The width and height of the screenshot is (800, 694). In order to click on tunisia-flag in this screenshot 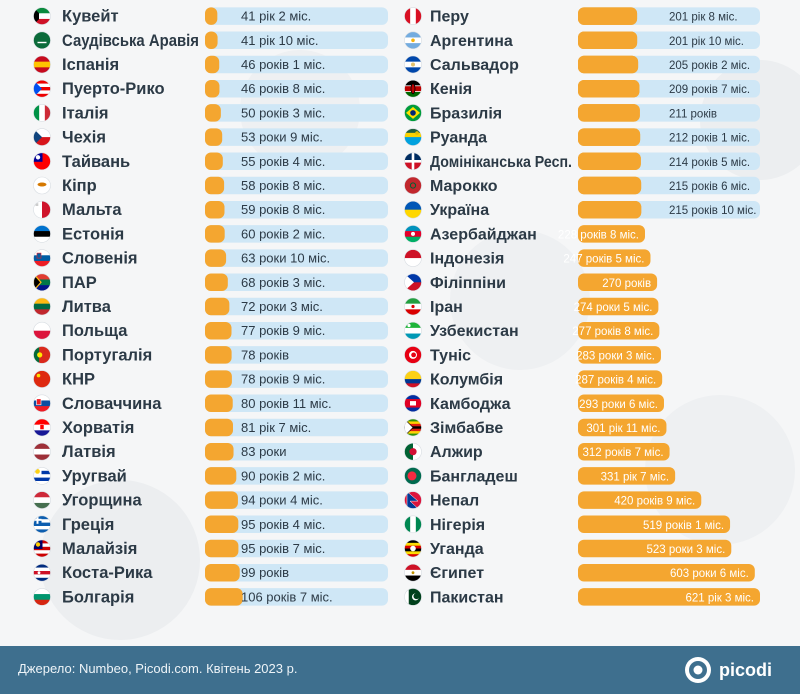, I will do `click(413, 355)`.